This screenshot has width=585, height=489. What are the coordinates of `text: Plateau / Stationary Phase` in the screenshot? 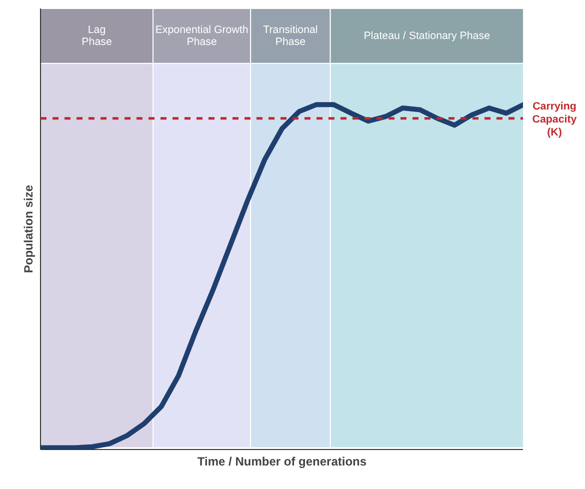 It's located at (427, 36).